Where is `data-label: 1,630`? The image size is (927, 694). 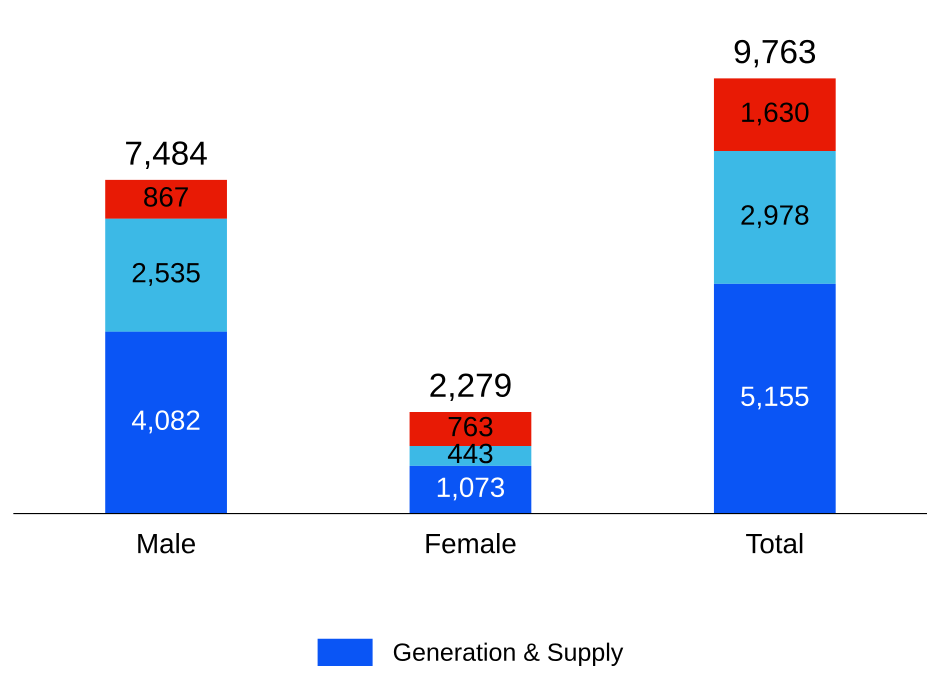 data-label: 1,630 is located at coordinates (775, 114).